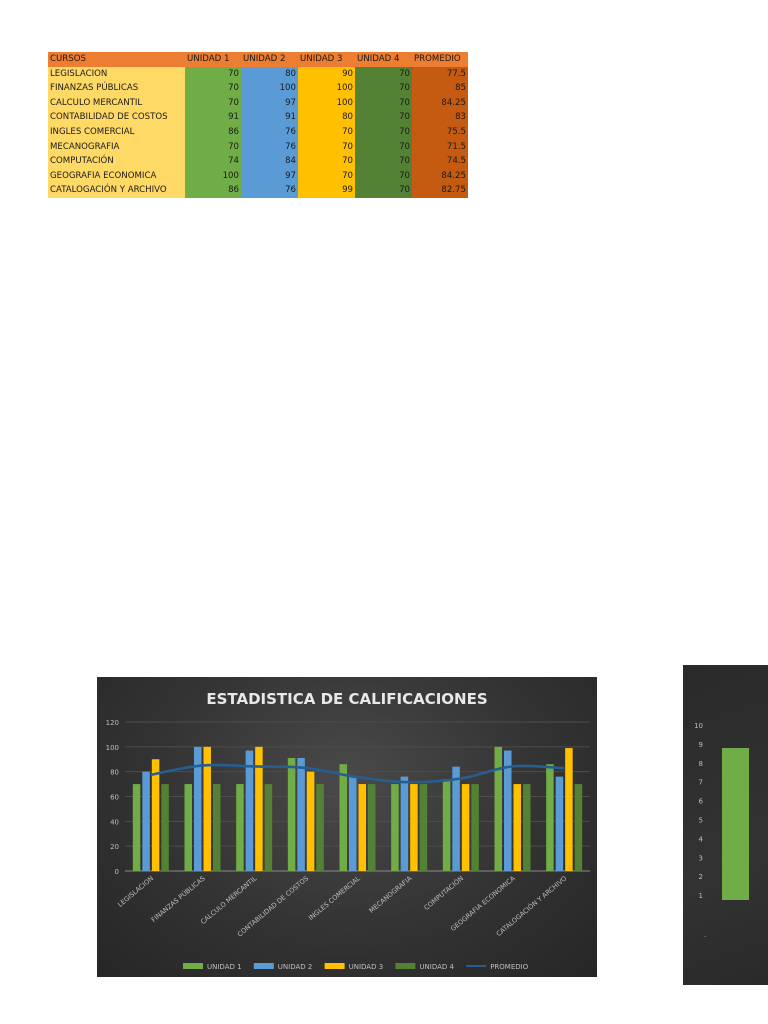  What do you see at coordinates (213, 132) in the screenshot?
I see `cell-unidad-1: 86` at bounding box center [213, 132].